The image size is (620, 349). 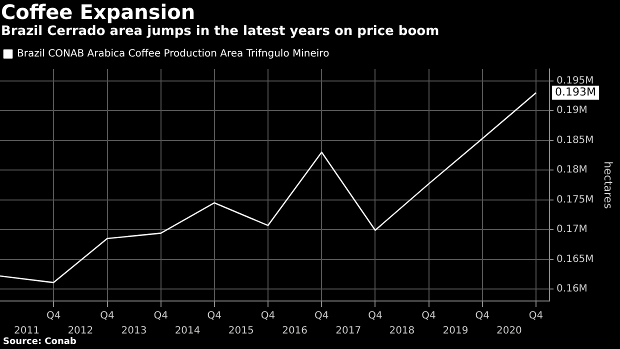 I want to click on y-tick-label: 0.18M, so click(x=572, y=170).